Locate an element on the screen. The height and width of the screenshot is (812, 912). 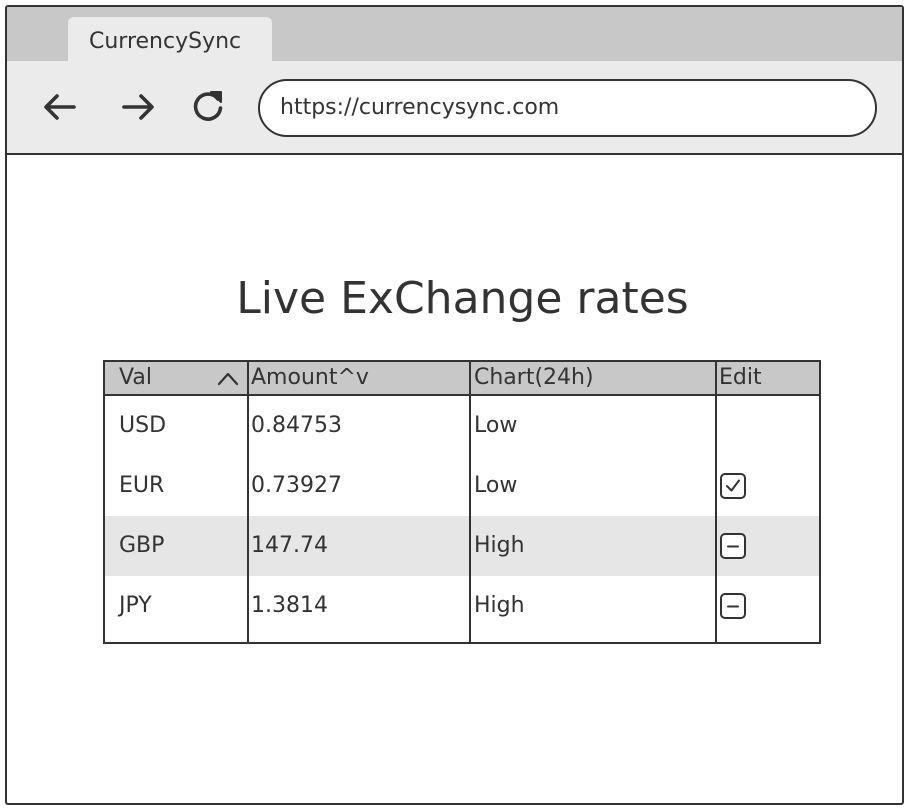
table-row: GBP 147.74 High is located at coordinates (462, 546).